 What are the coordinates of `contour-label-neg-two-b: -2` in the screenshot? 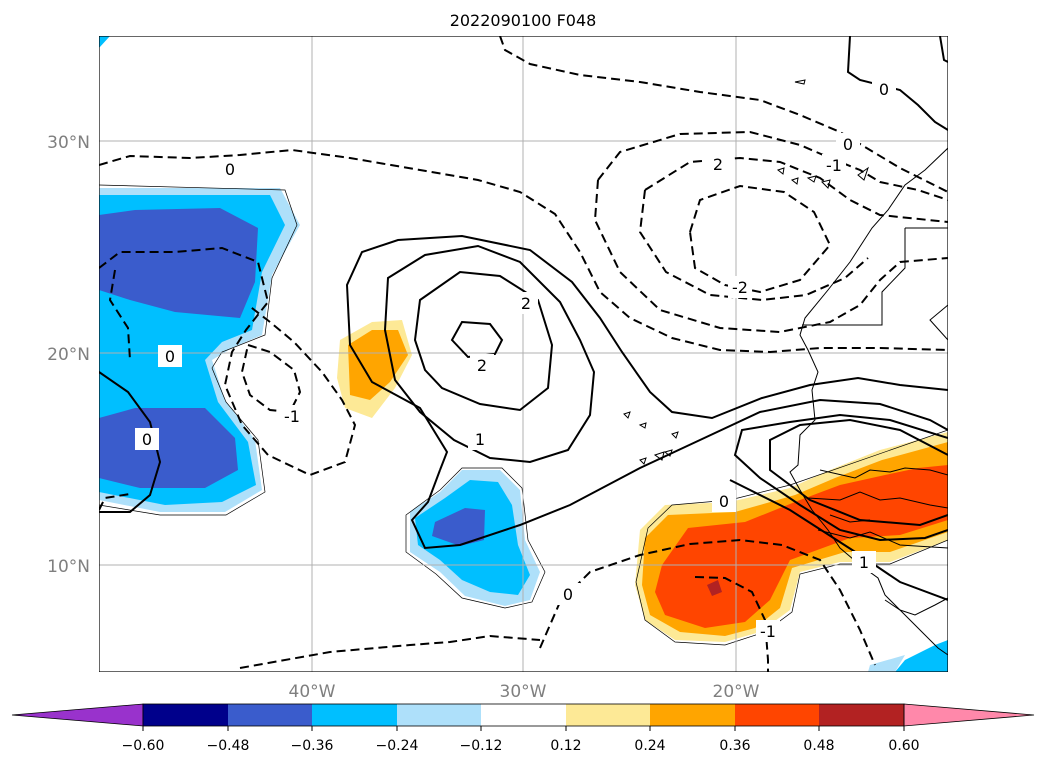 It's located at (740, 287).